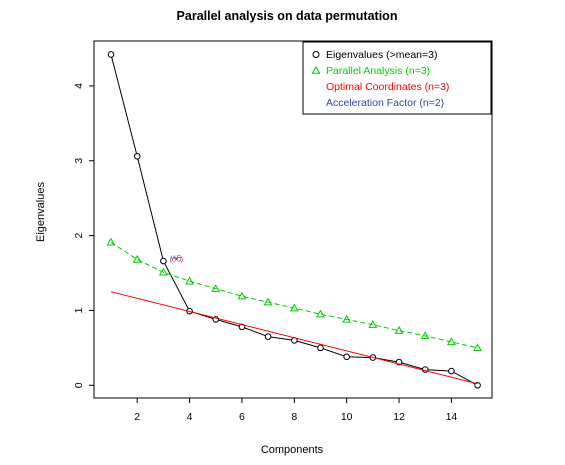 The height and width of the screenshot is (465, 565). What do you see at coordinates (242, 417) in the screenshot?
I see `x-tick-label: 6` at bounding box center [242, 417].